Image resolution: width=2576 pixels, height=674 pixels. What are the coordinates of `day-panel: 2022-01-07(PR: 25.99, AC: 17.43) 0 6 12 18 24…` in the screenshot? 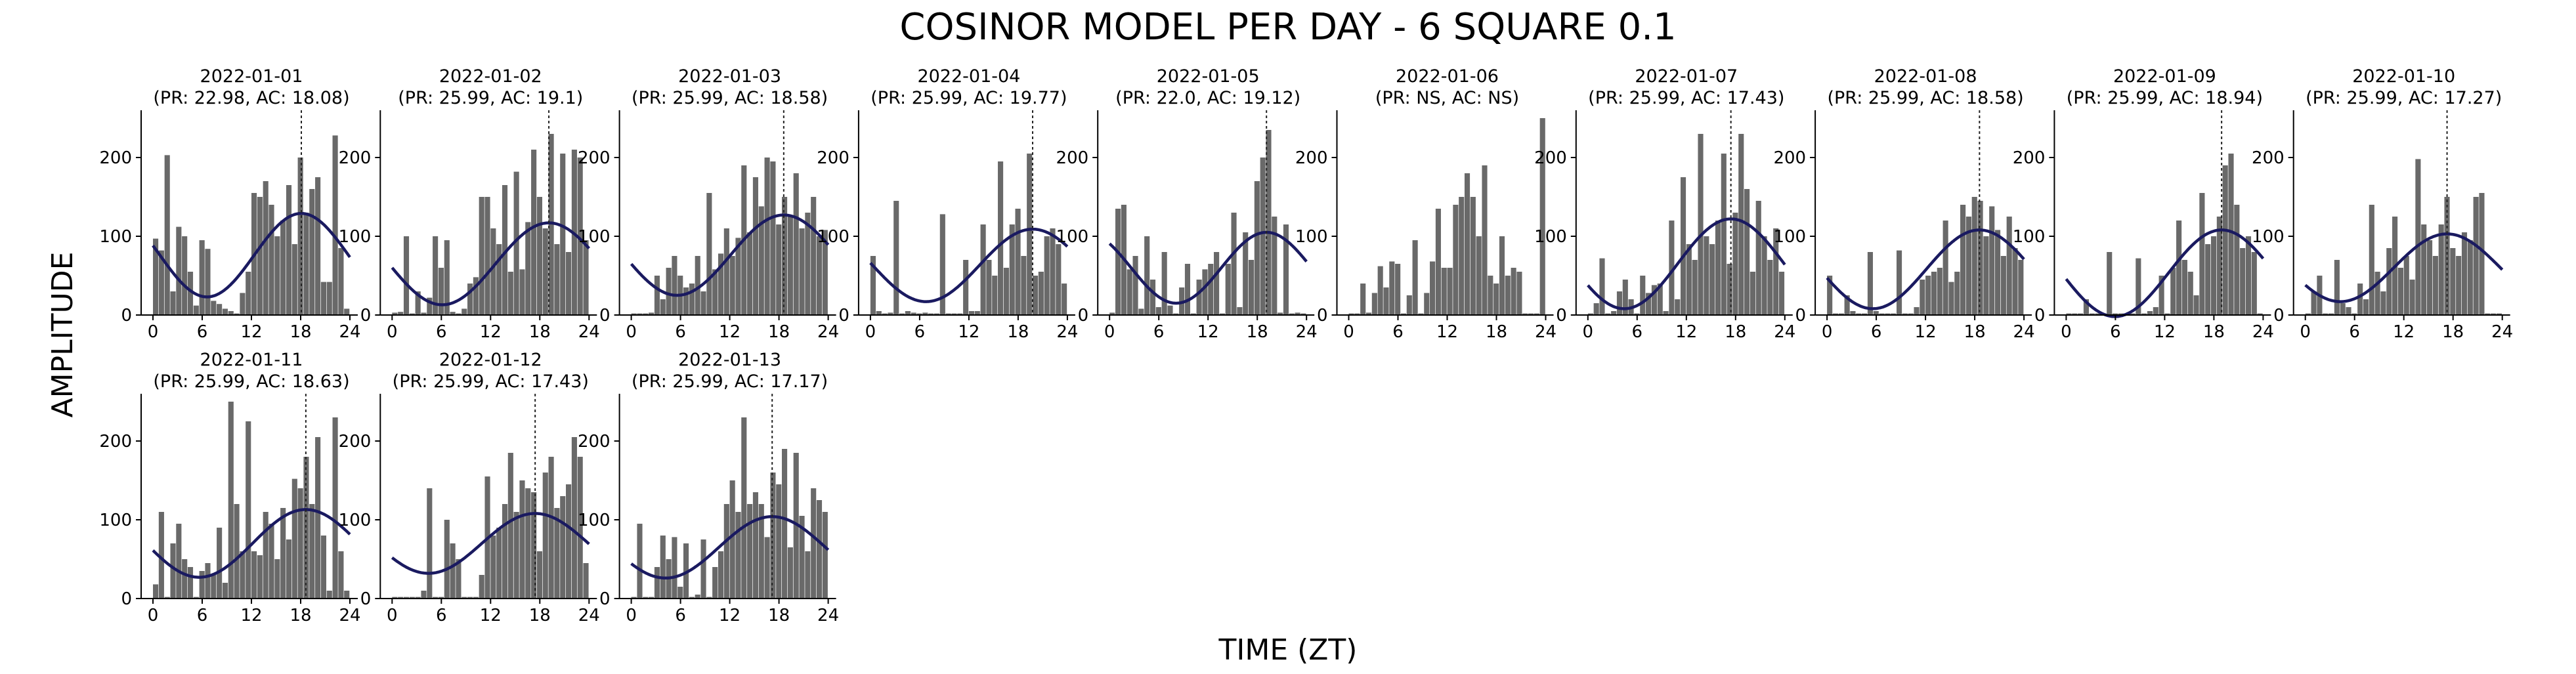 It's located at (1664, 204).